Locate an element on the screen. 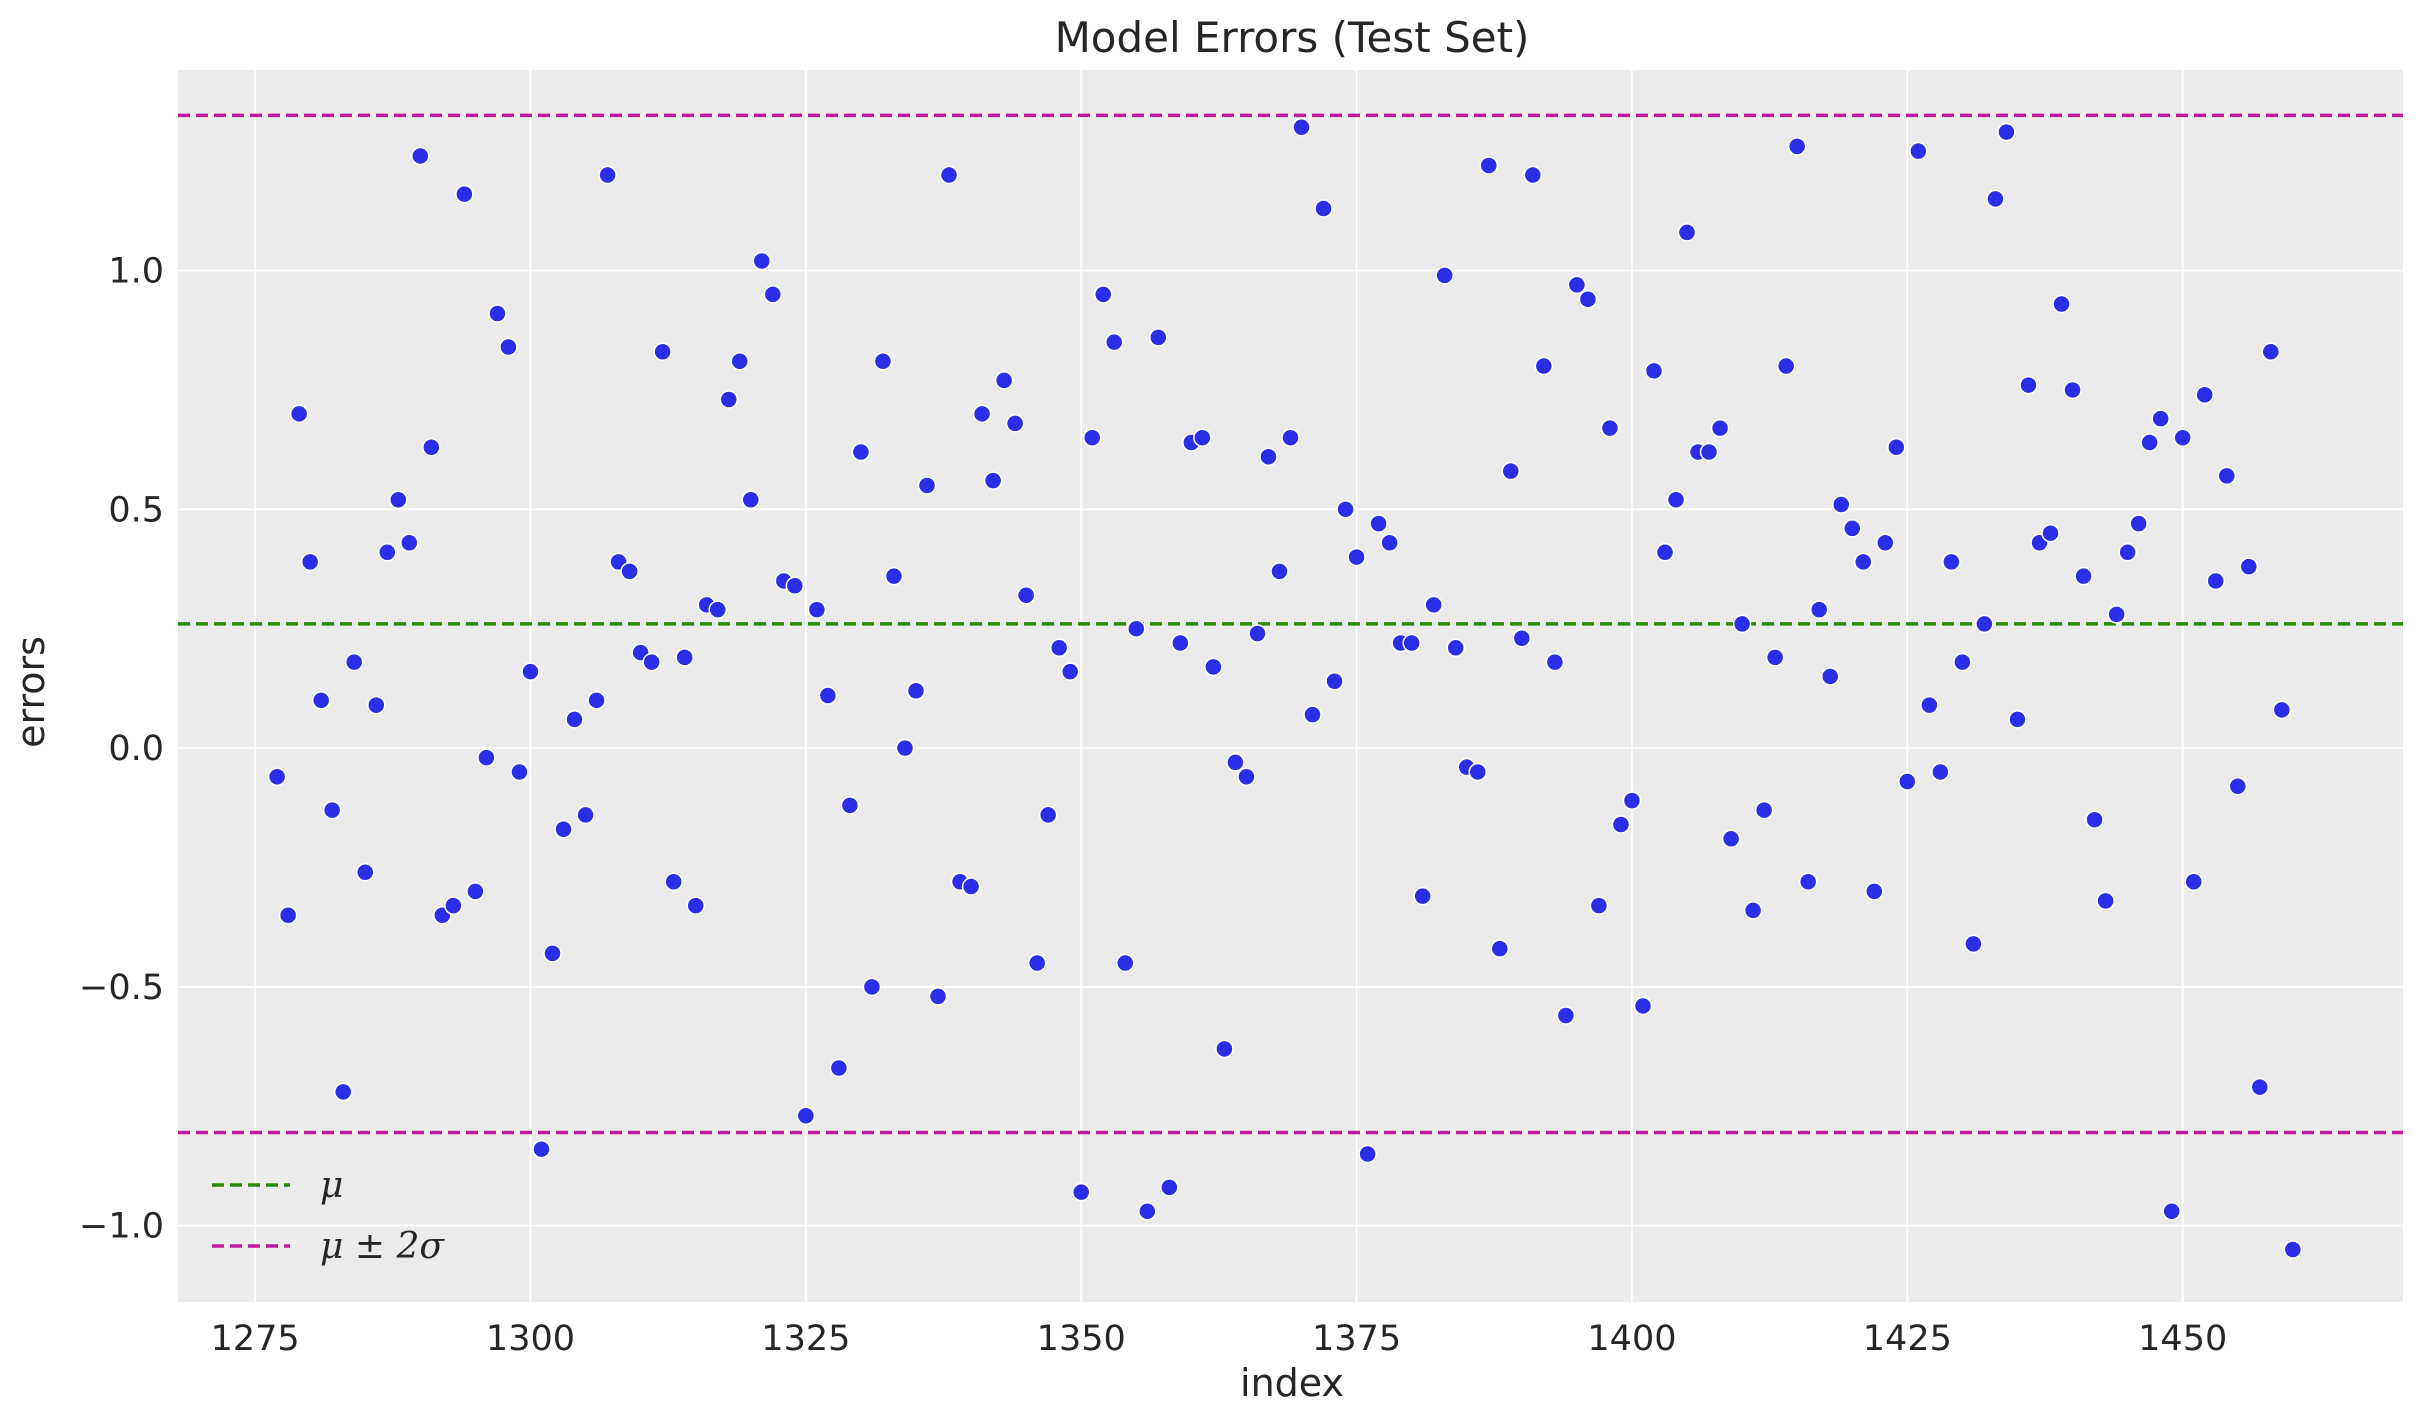 This screenshot has height=1423, width=2423. chart-title: Model Errors (Test Set) is located at coordinates (1292, 37).